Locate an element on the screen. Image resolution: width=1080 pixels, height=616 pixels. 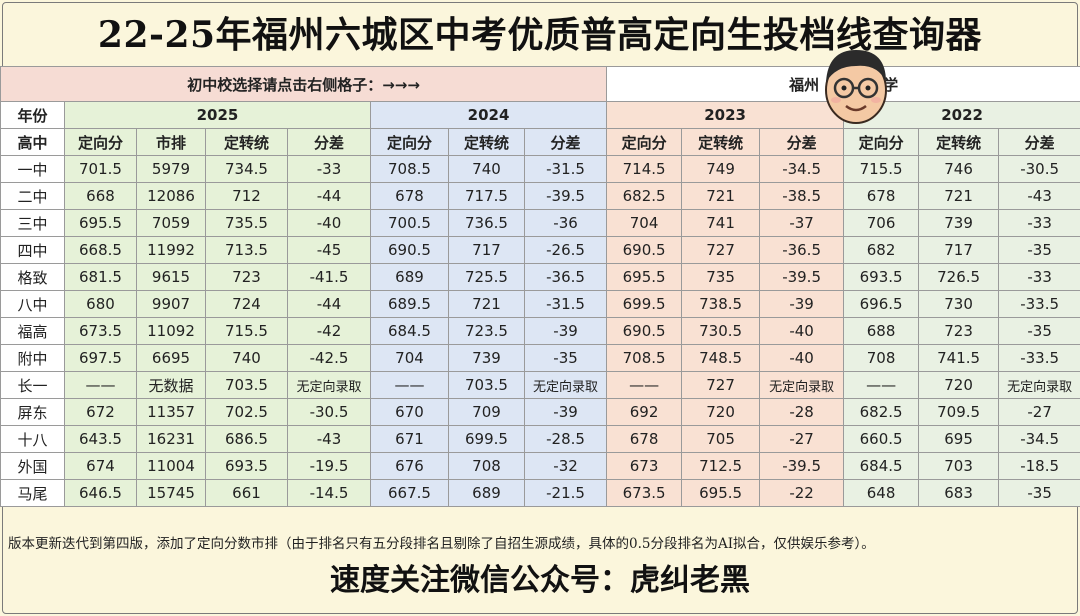
score-cell: 703.5 is located at coordinates (486, 385).